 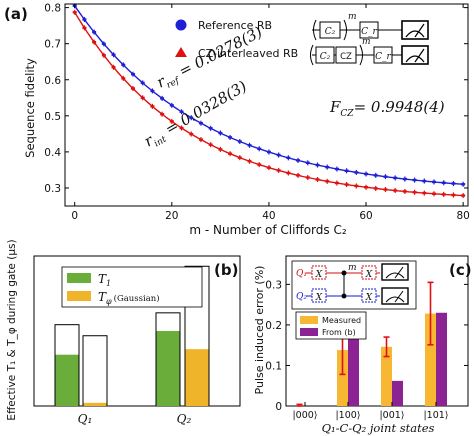 I want to click on panel-b-label: (b), so click(x=226, y=270).